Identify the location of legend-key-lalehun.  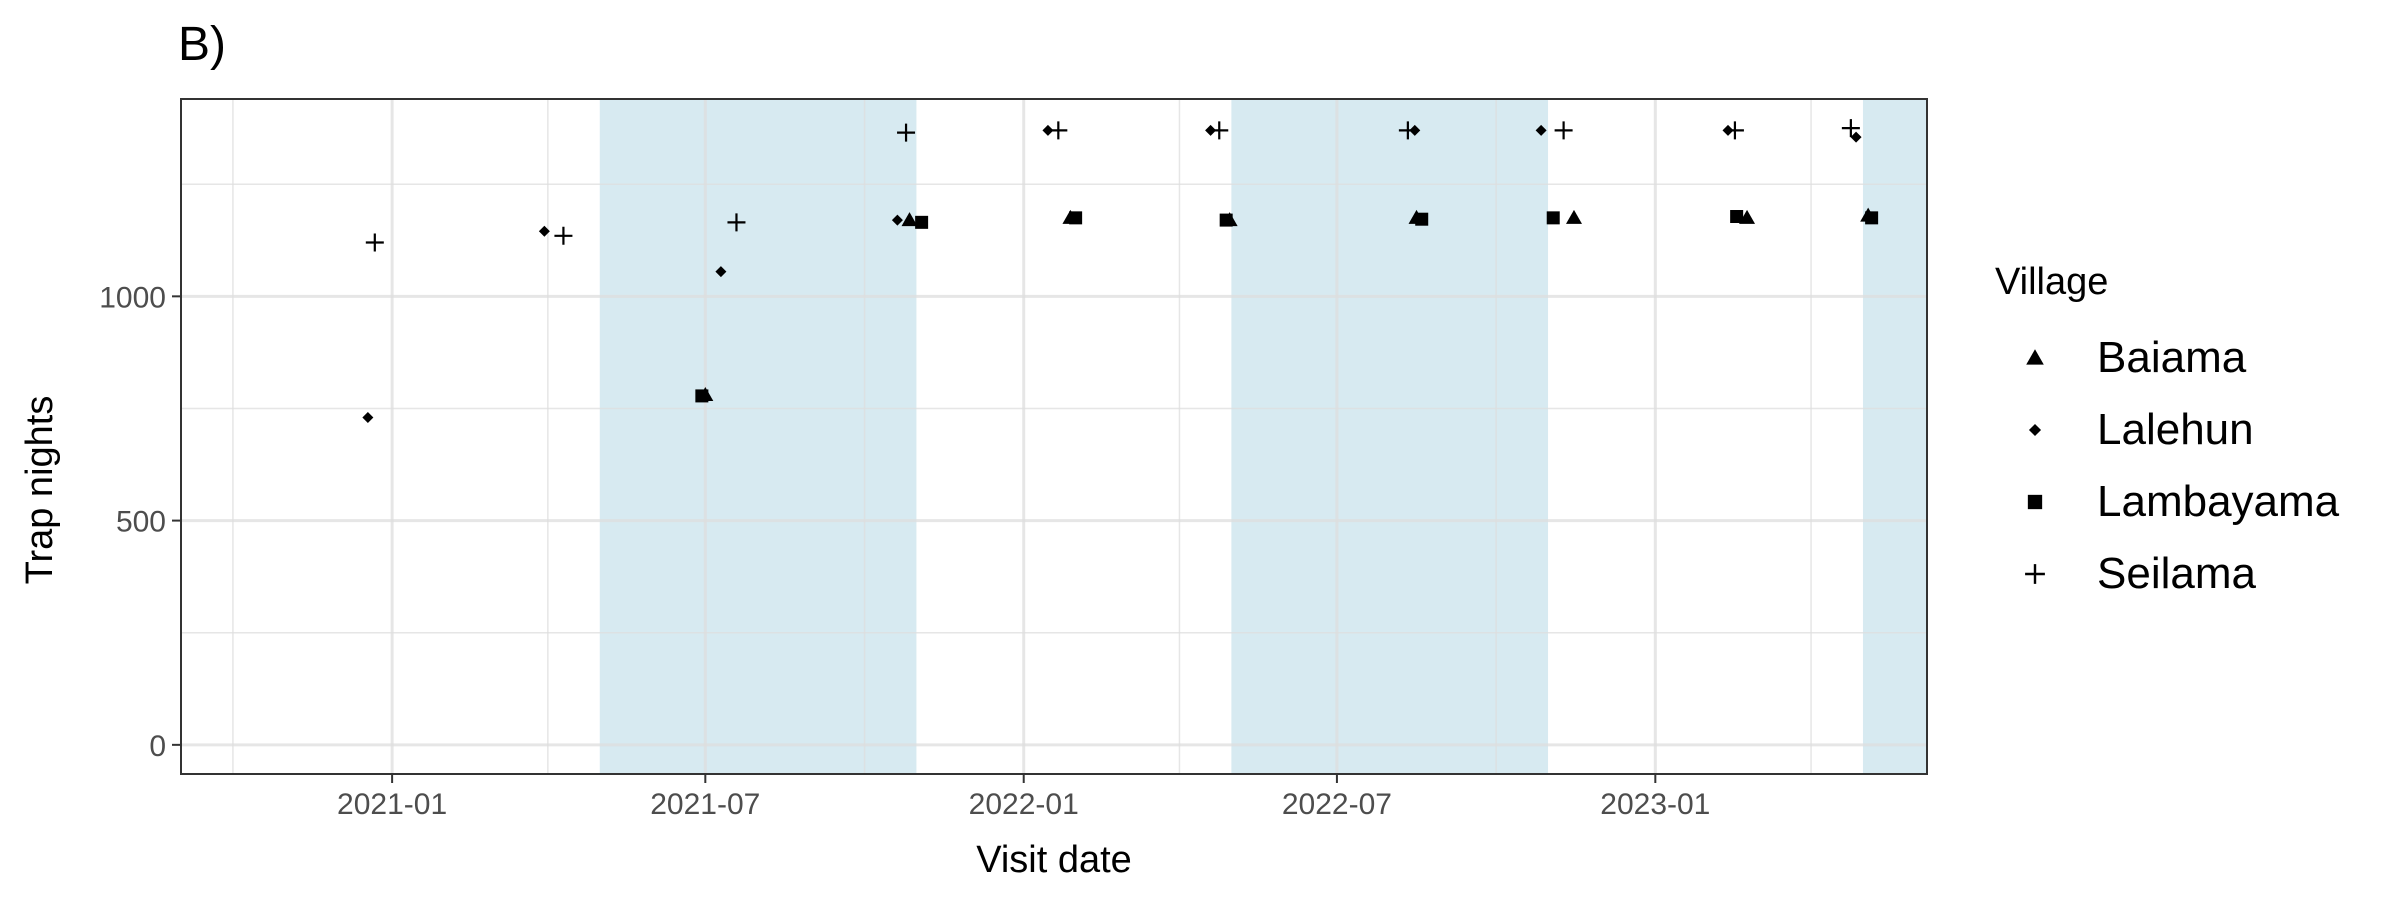
(2035, 430).